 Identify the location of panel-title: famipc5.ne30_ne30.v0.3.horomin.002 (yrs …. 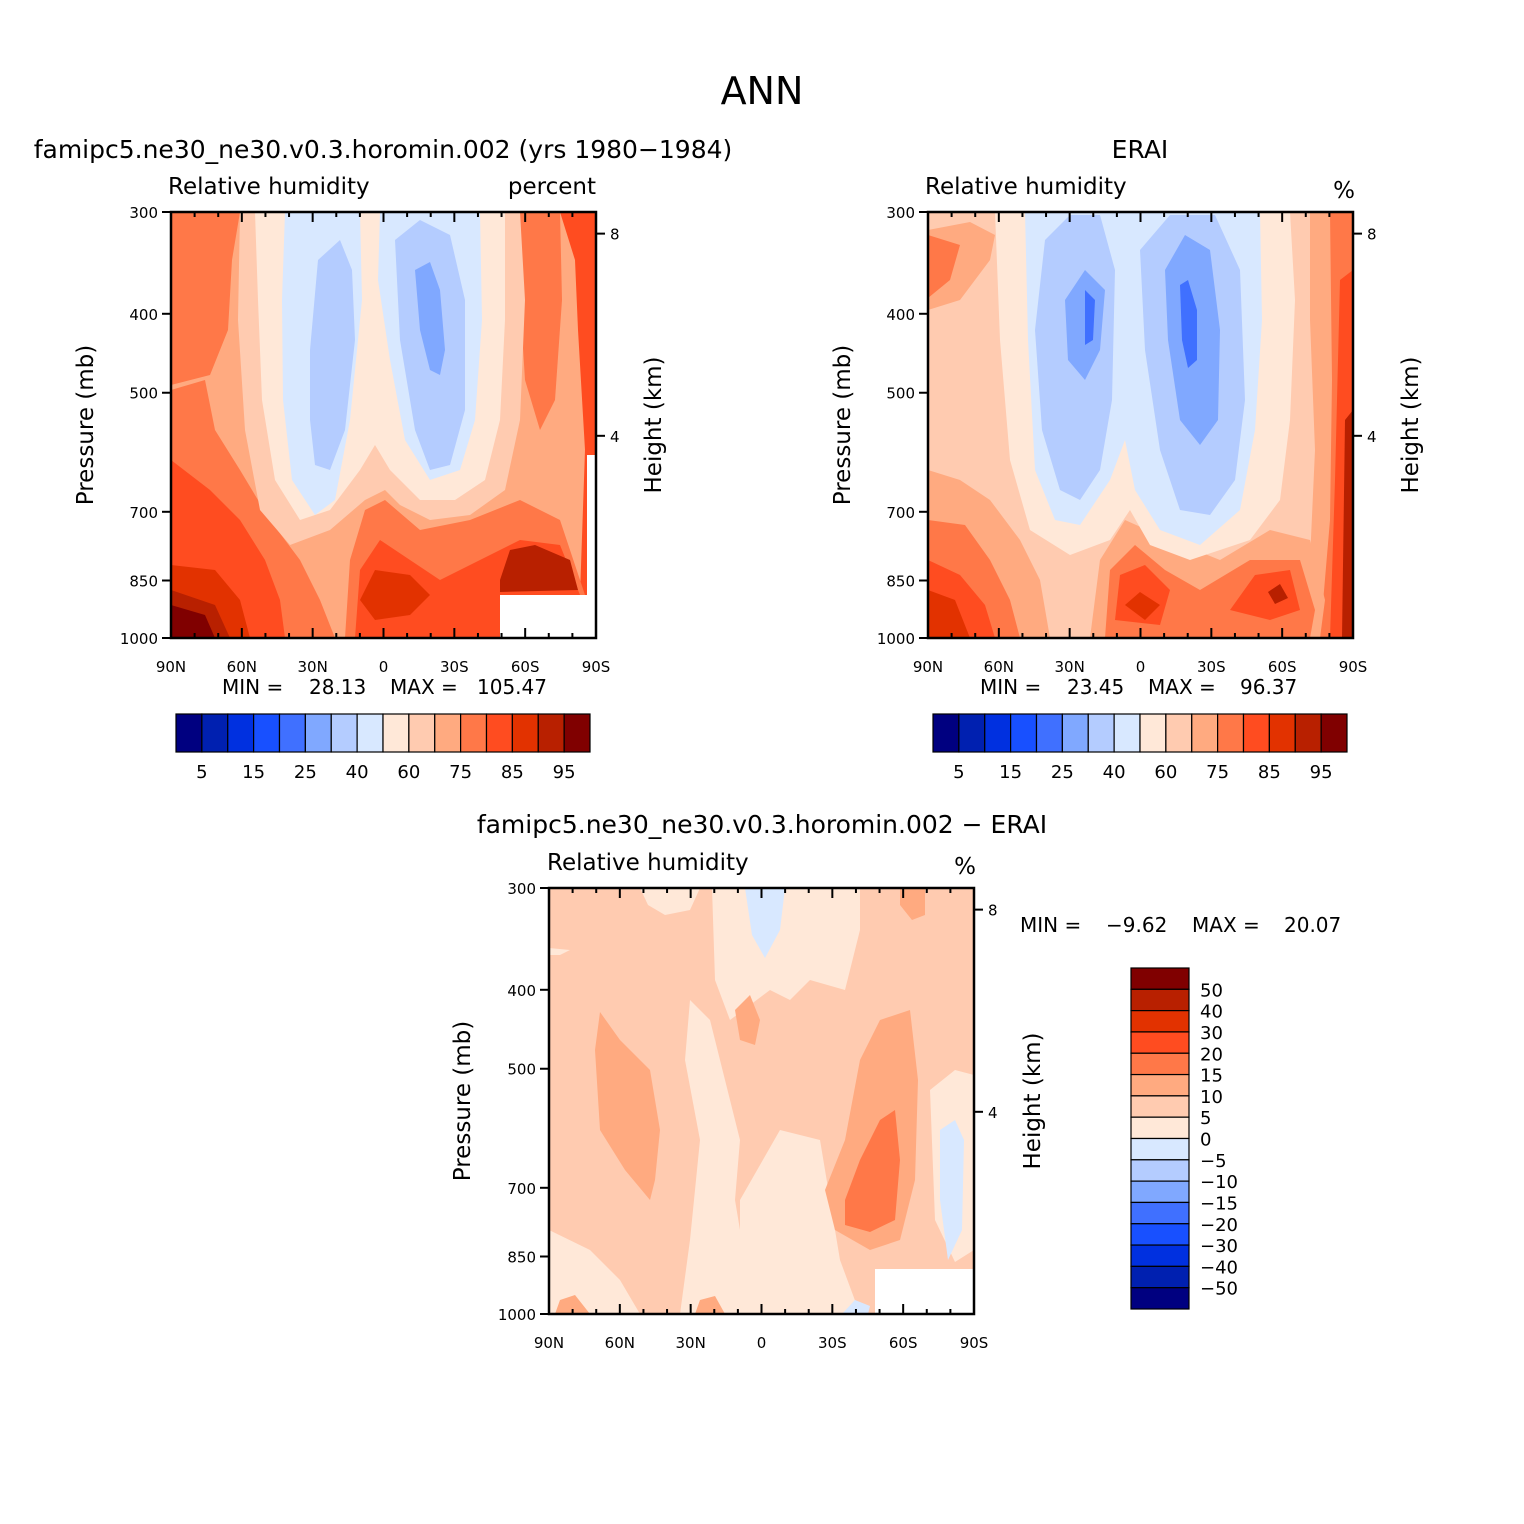
(383, 149).